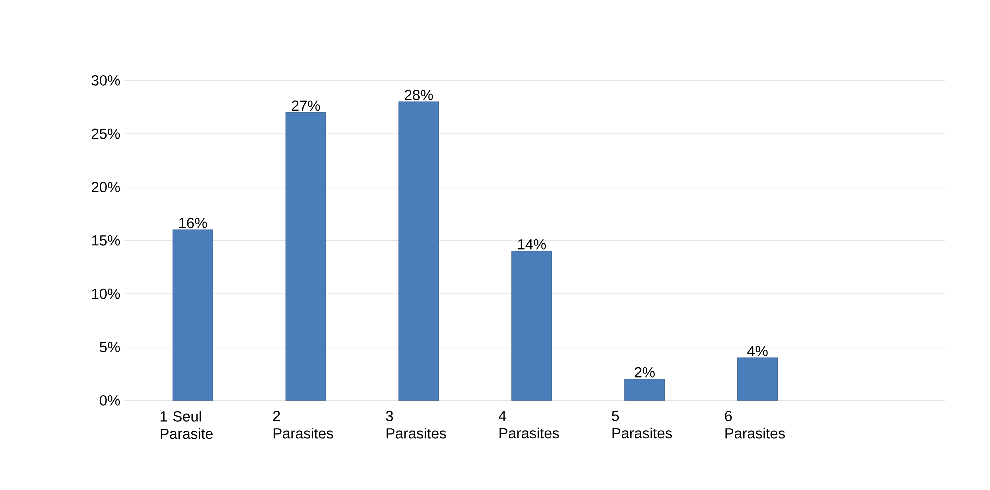  Describe the element at coordinates (306, 106) in the screenshot. I see `data-label: 27%` at that location.